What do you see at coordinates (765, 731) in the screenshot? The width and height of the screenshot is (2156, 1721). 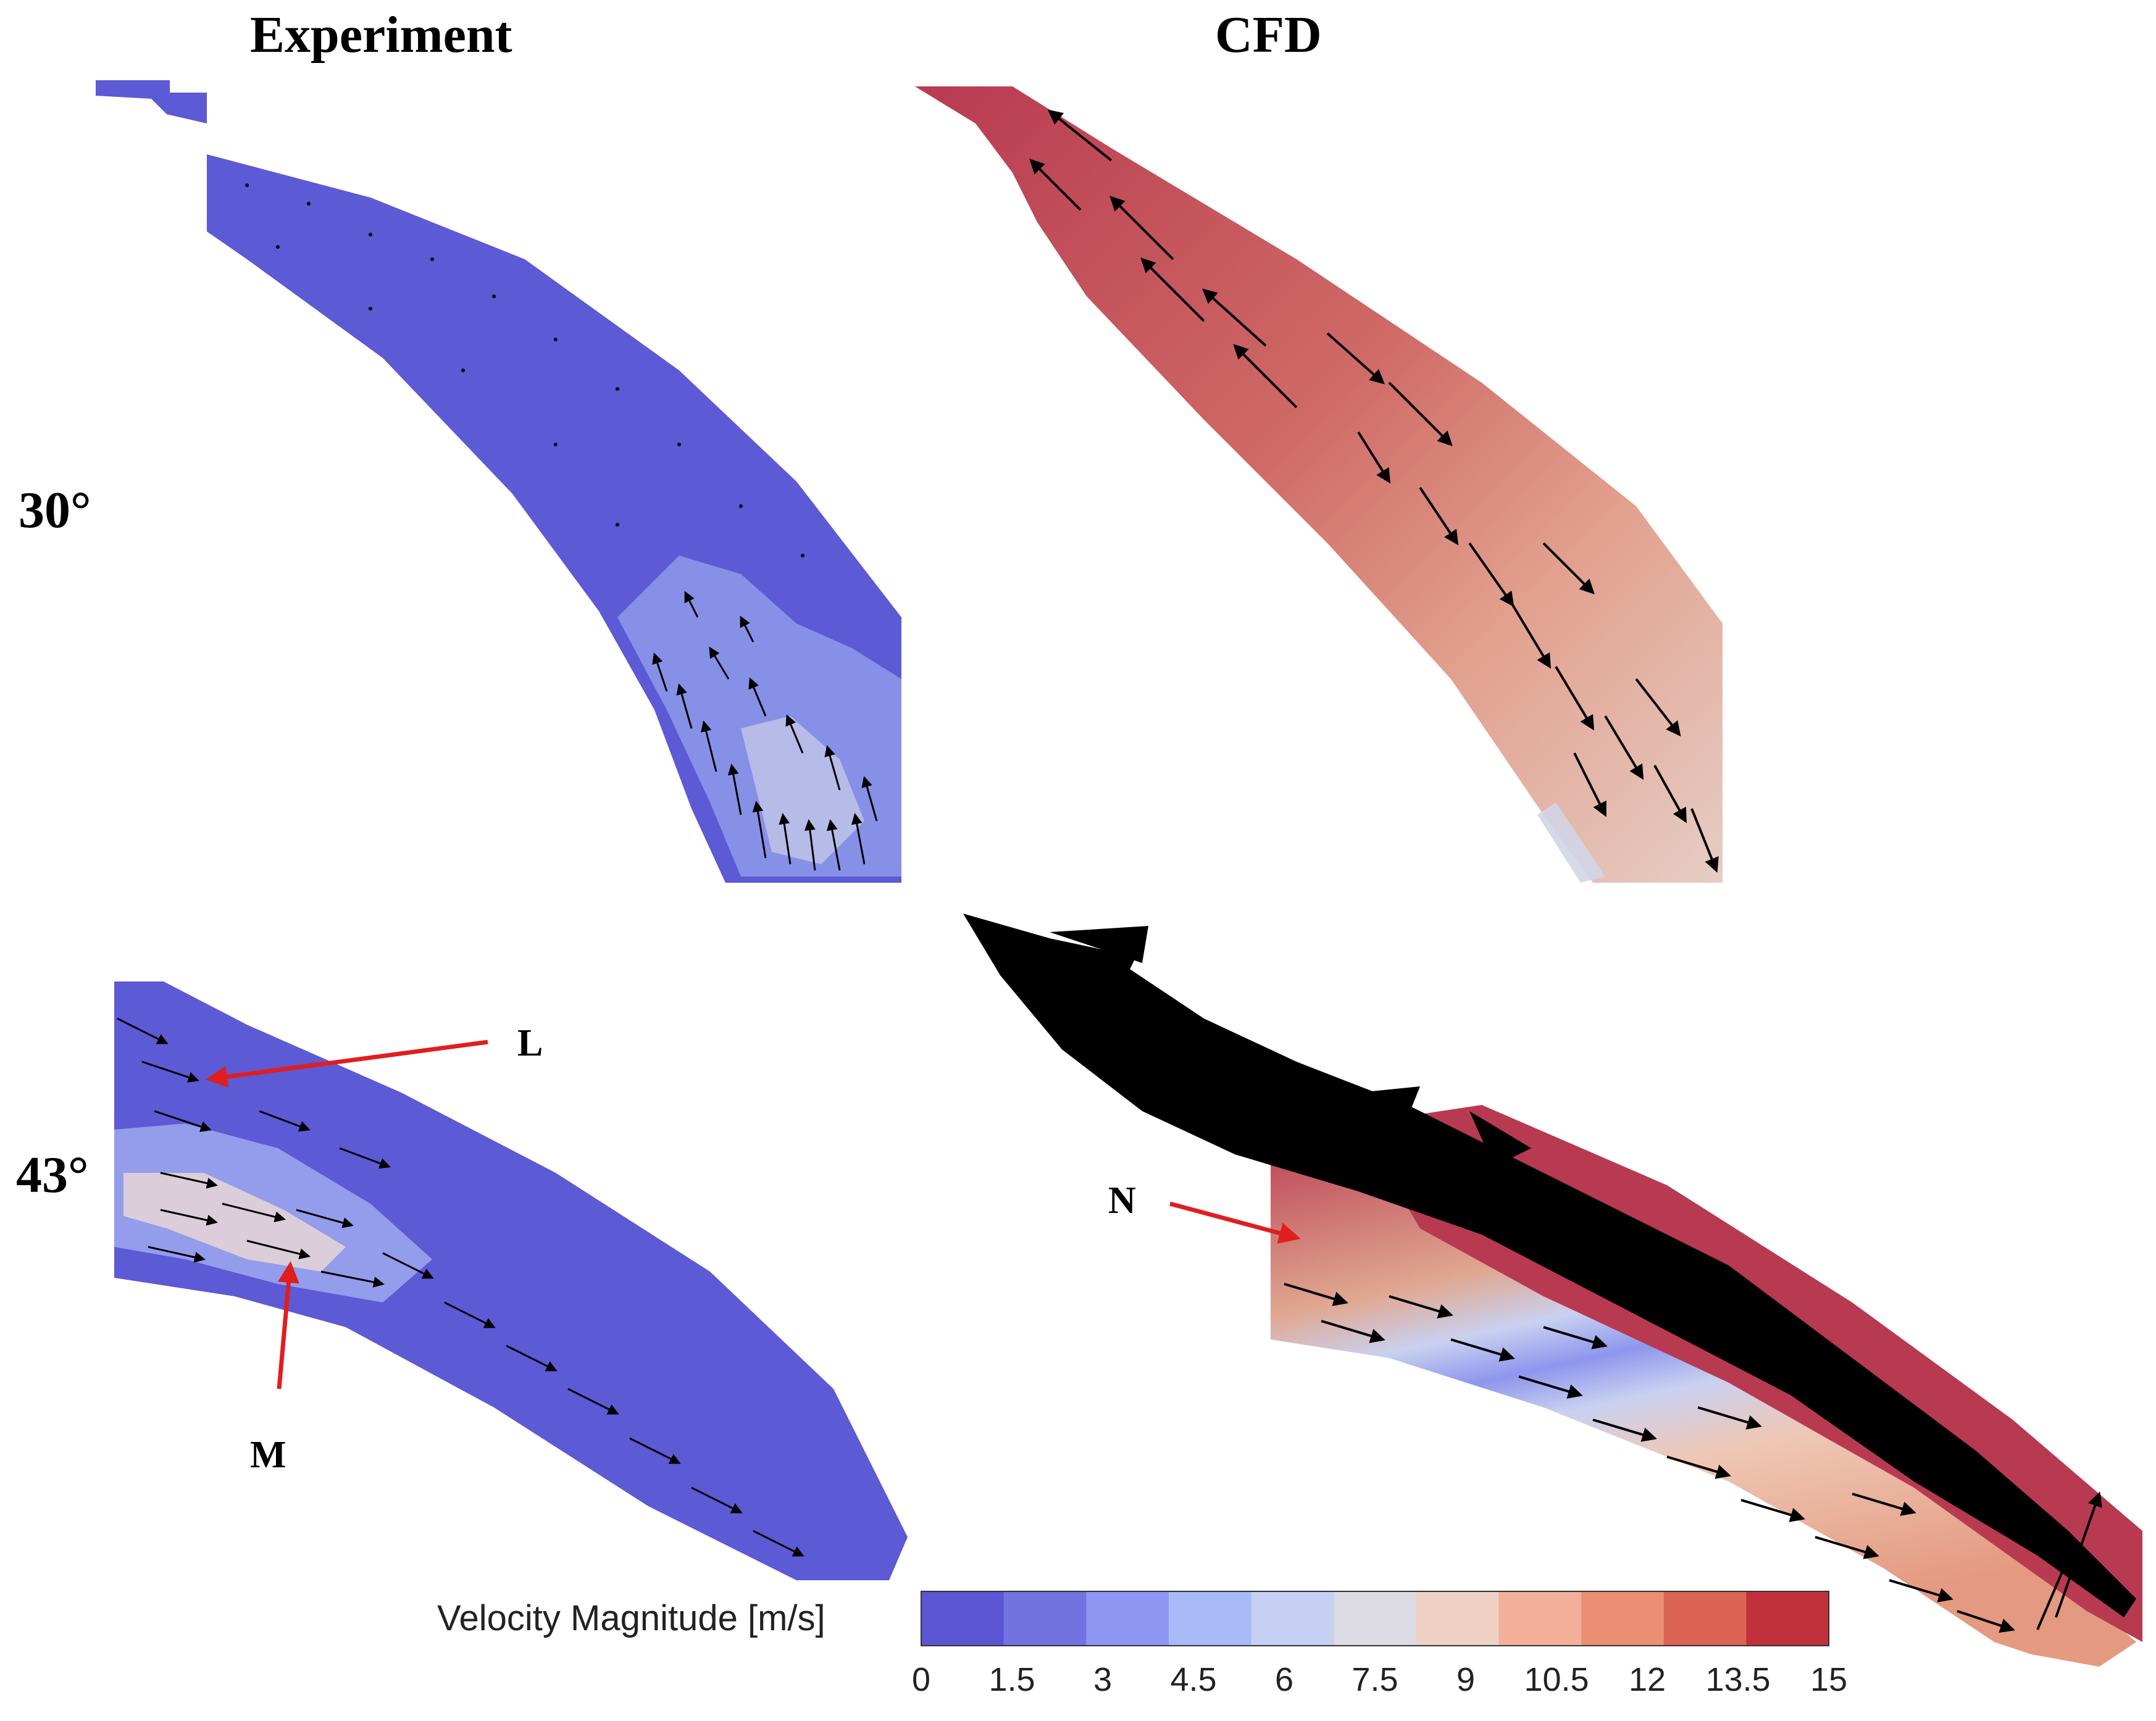 I see `experiment-30-vectors` at bounding box center [765, 731].